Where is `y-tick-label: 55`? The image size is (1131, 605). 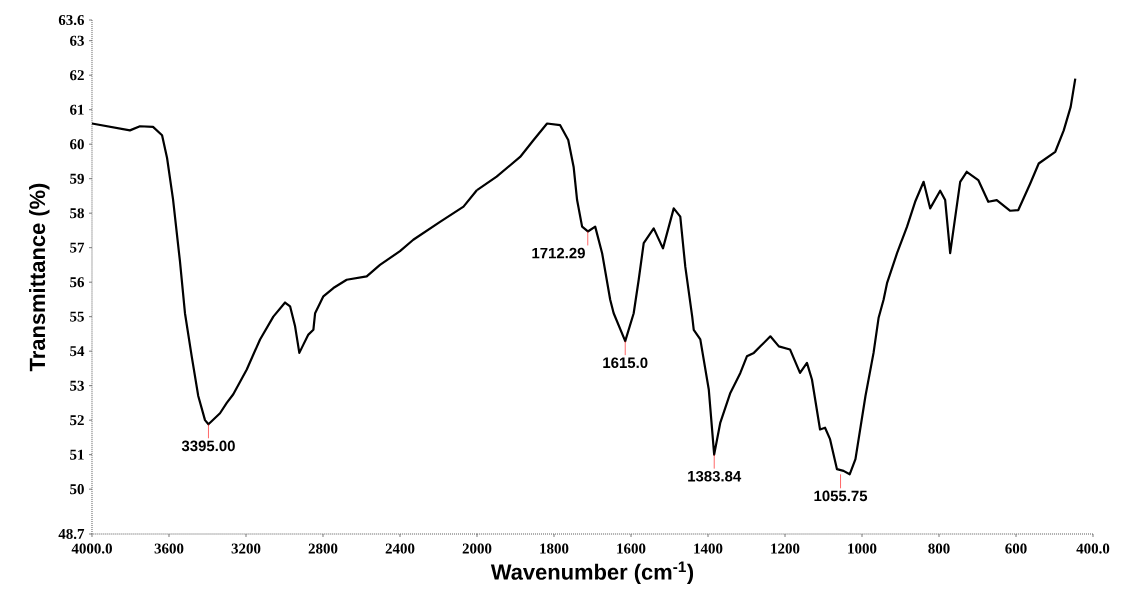
y-tick-label: 55 is located at coordinates (77, 316).